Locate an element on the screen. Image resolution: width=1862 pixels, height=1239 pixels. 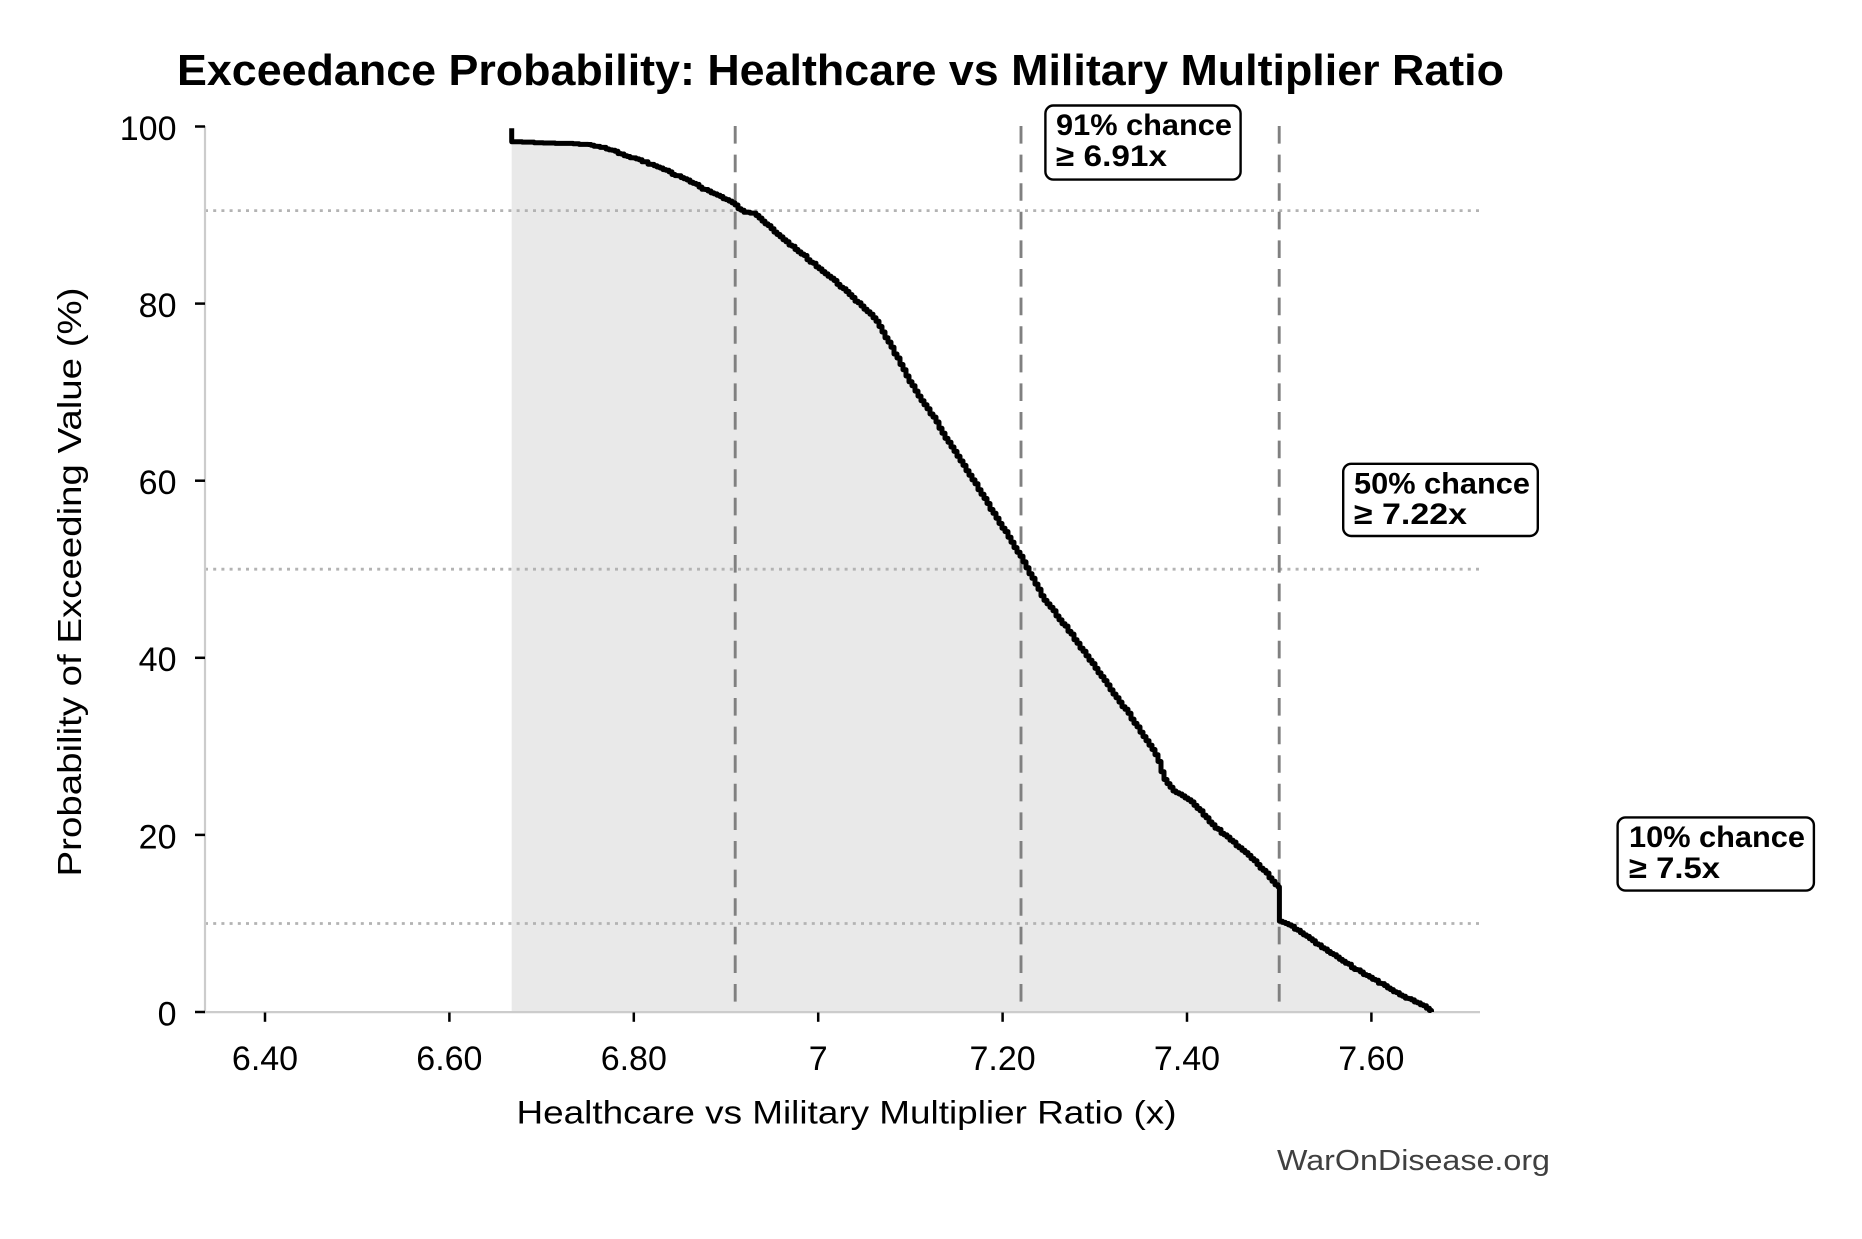
svg-text: 6.60 is located at coordinates (449, 1059).